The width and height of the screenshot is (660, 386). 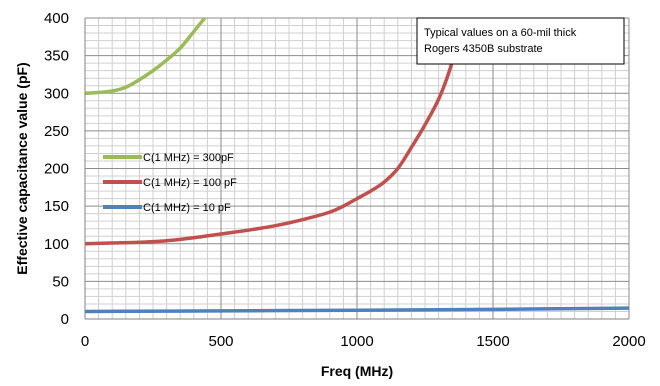 I want to click on annotation-line: Rogers 4350B substrate, so click(x=483, y=49).